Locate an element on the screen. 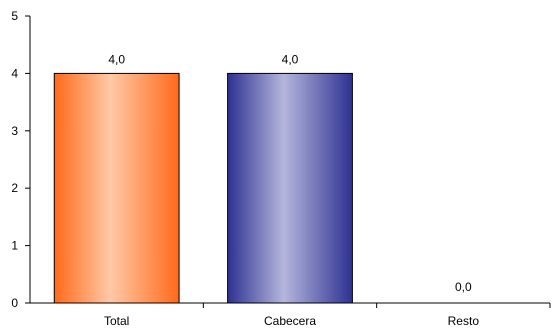 The image size is (560, 336). y-tick-label-1: 1 is located at coordinates (14, 246).